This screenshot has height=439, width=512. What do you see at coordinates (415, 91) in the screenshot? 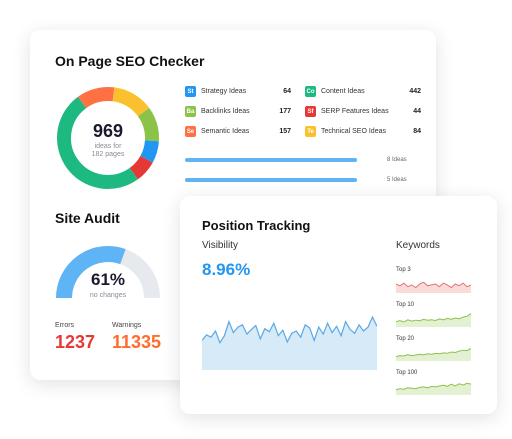
I see `idea-value: 442` at bounding box center [415, 91].